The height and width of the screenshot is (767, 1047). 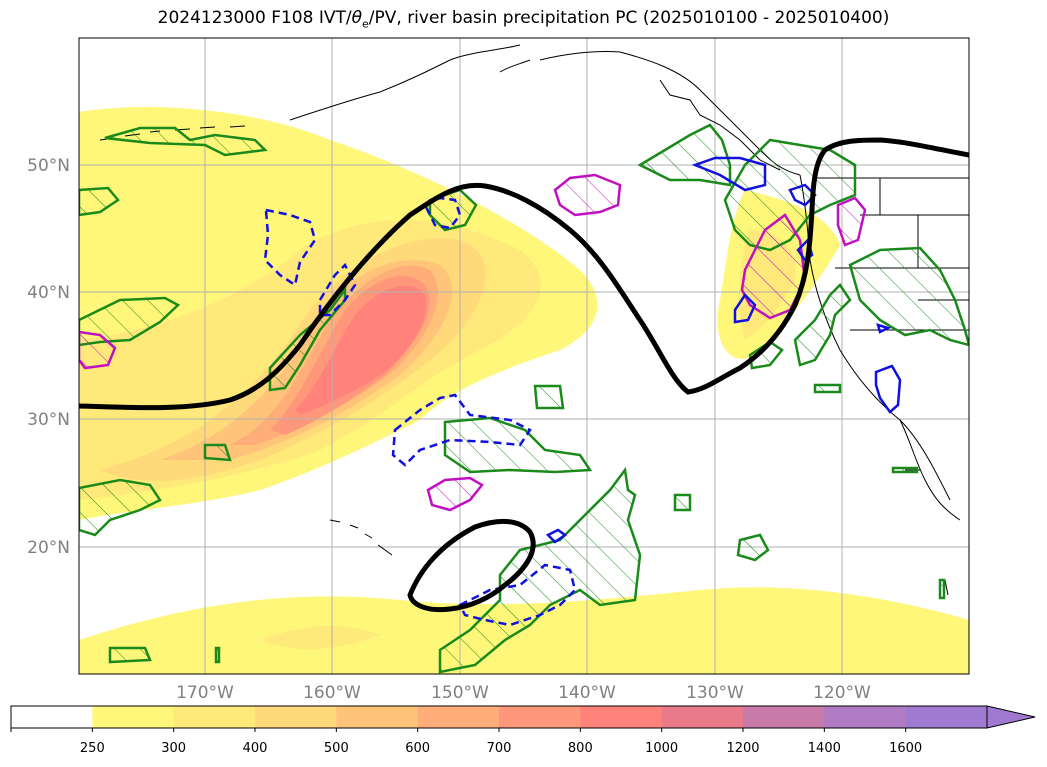 I want to click on us-west-coast, so click(x=875, y=337).